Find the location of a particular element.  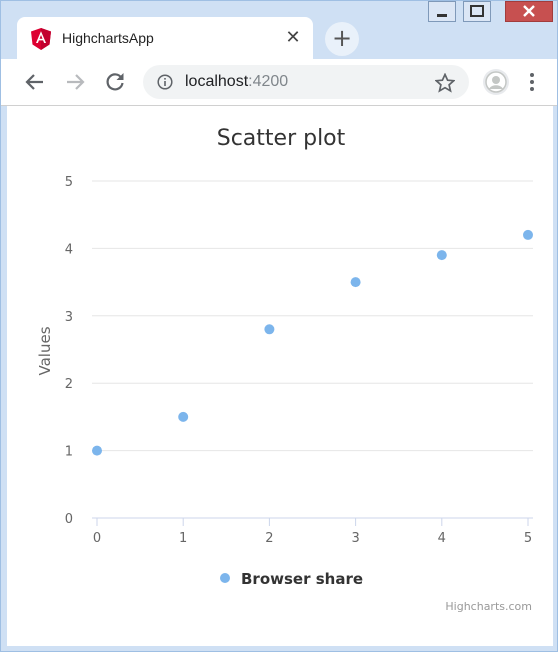

new-tab-background is located at coordinates (342, 39).